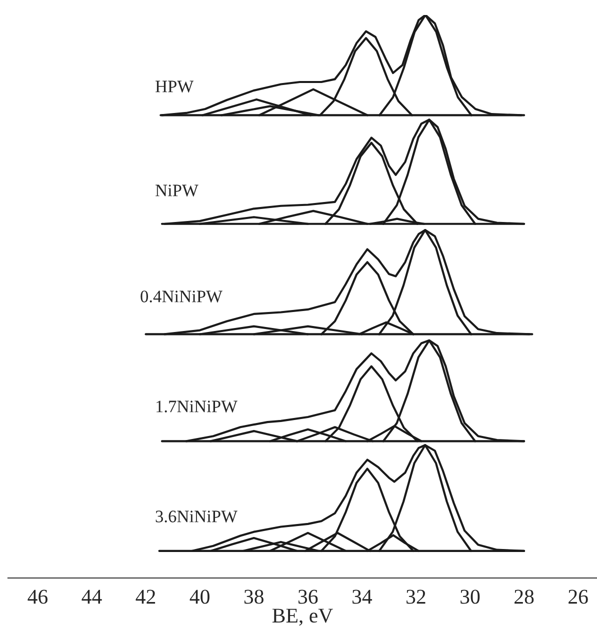 The width and height of the screenshot is (597, 633). Describe the element at coordinates (470, 597) in the screenshot. I see `x-tick-label: 30` at that location.